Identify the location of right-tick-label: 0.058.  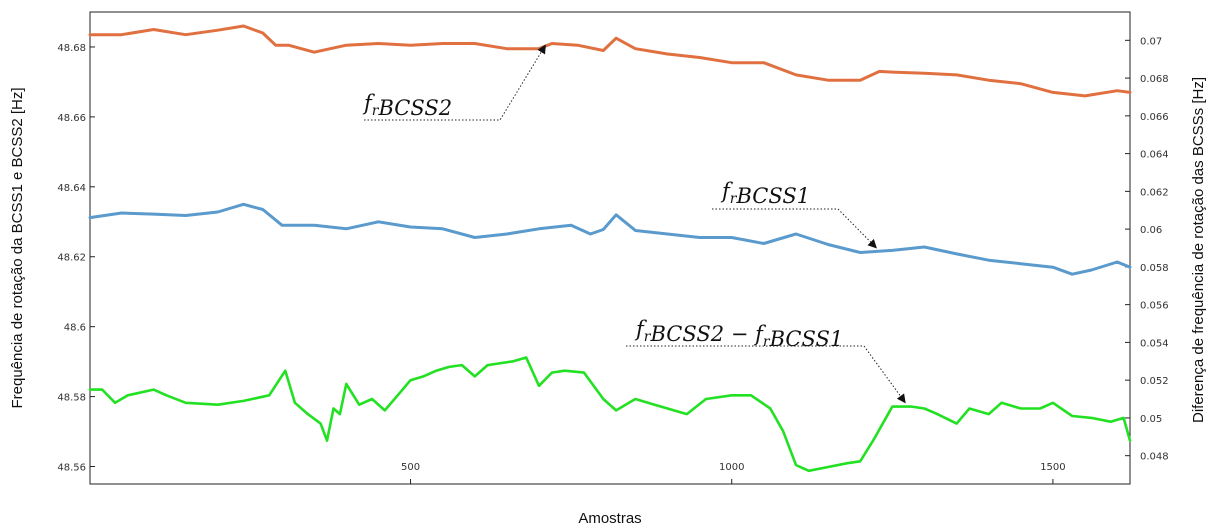
(1154, 268).